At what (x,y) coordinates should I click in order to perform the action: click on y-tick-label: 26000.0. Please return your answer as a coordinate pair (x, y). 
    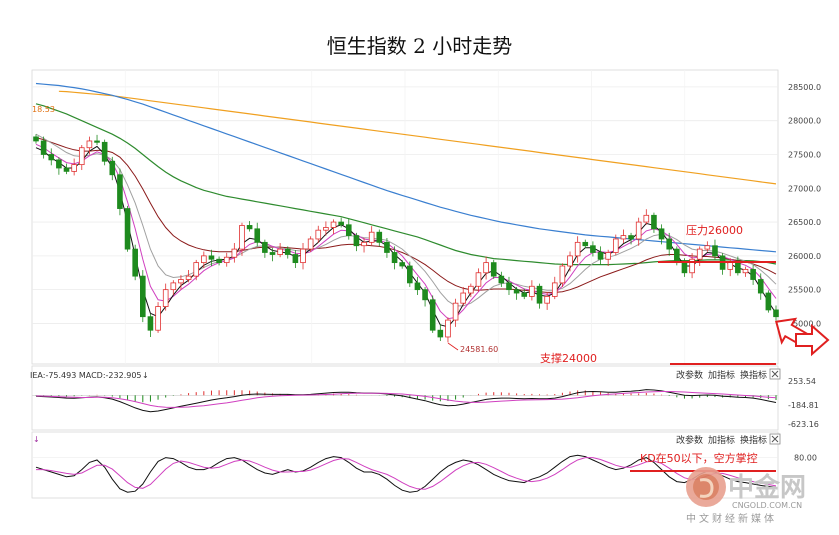
    Looking at the image, I should click on (804, 256).